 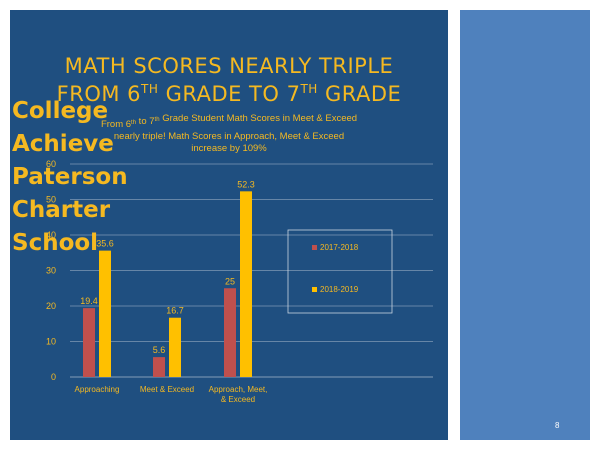 What do you see at coordinates (60, 111) in the screenshot?
I see `school-name-line: College` at bounding box center [60, 111].